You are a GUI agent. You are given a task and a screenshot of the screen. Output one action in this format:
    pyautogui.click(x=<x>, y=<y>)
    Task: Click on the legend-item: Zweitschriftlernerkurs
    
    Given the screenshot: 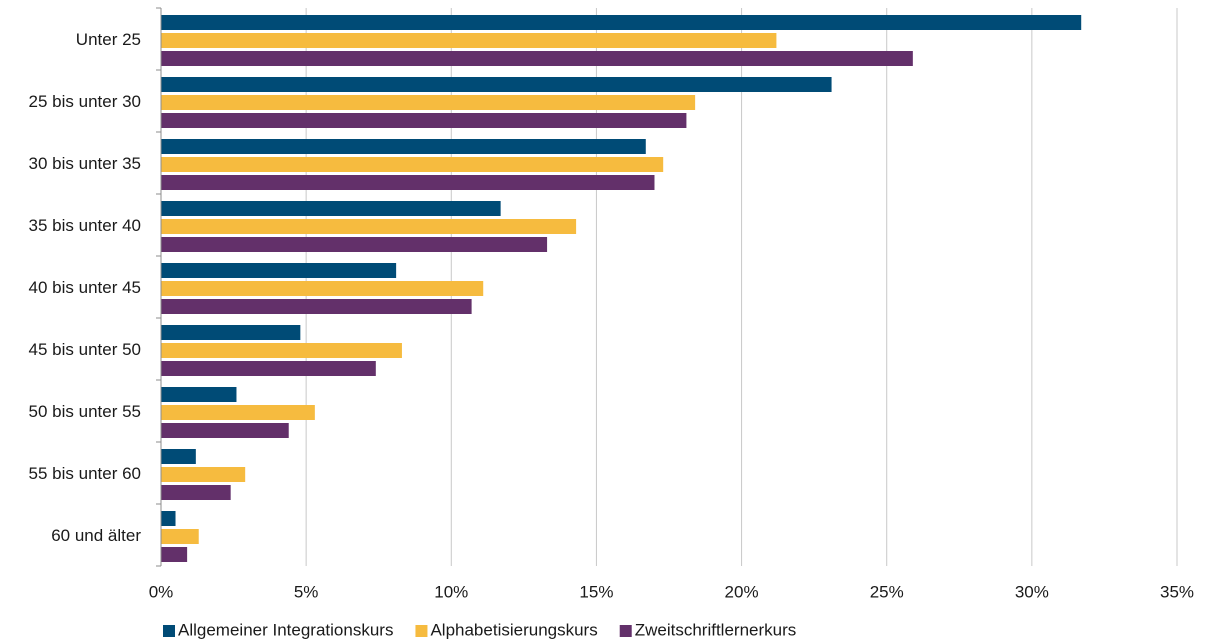 What is the action you would take?
    pyautogui.click(x=708, y=629)
    